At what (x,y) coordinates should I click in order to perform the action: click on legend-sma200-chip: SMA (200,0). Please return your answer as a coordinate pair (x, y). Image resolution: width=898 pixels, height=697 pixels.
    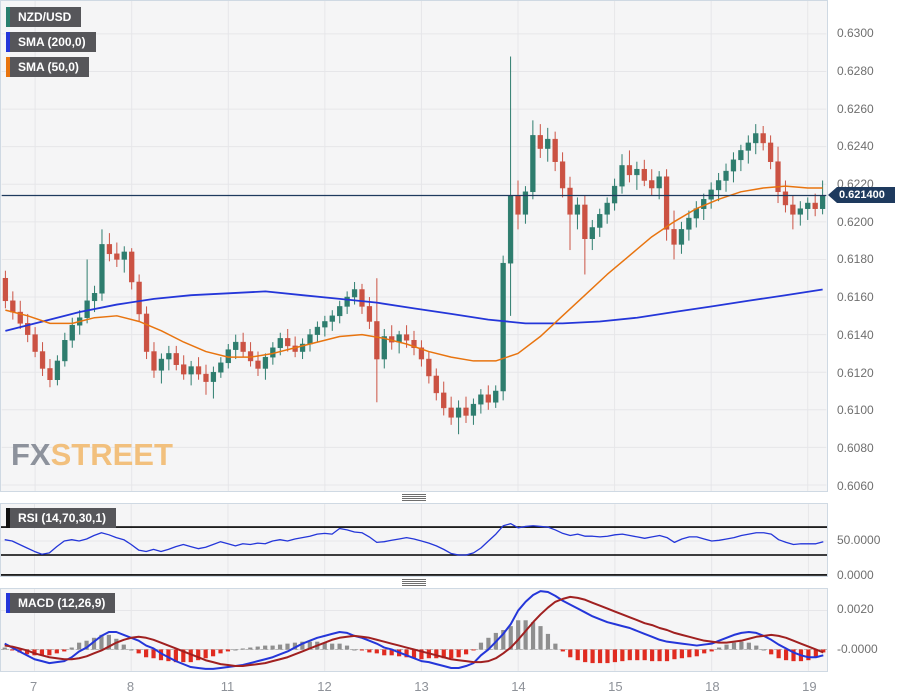
    Looking at the image, I should click on (51, 42).